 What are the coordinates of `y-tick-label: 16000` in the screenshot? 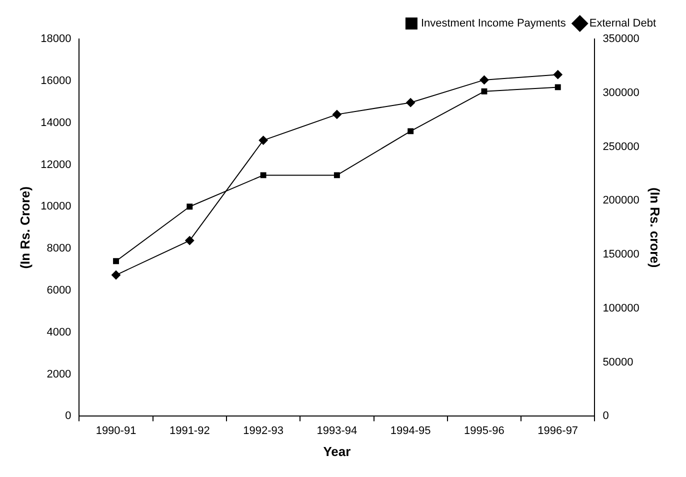 It's located at (56, 80).